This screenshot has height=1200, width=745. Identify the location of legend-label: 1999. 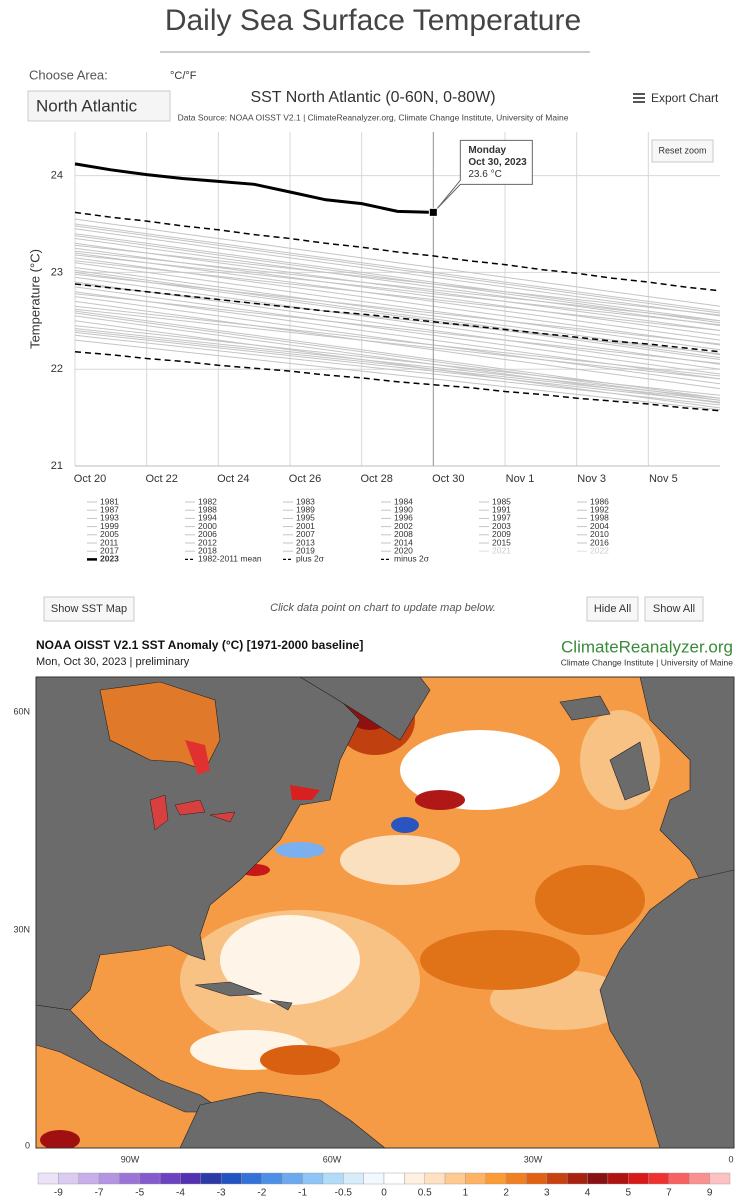
(109, 526).